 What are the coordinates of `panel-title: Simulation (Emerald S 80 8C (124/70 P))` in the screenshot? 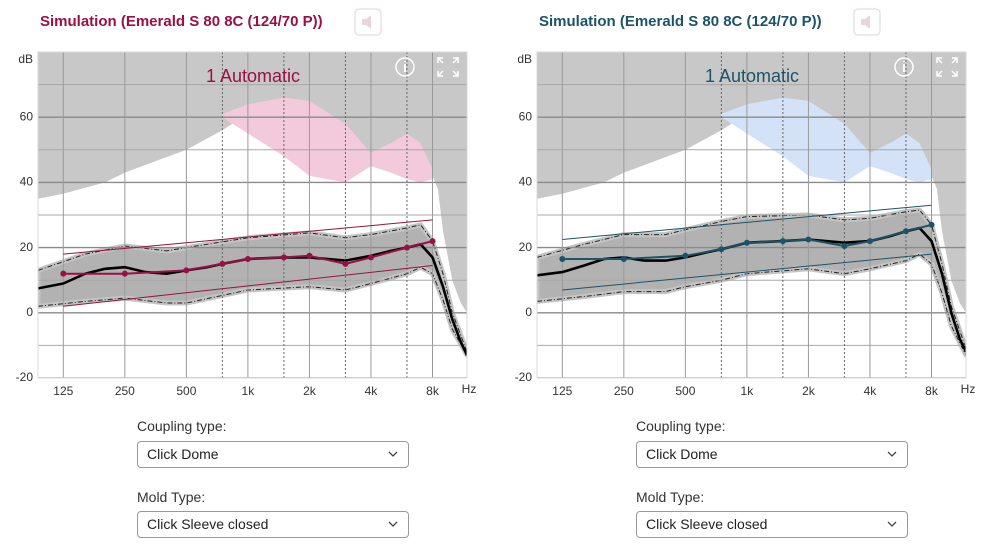 It's located at (680, 21).